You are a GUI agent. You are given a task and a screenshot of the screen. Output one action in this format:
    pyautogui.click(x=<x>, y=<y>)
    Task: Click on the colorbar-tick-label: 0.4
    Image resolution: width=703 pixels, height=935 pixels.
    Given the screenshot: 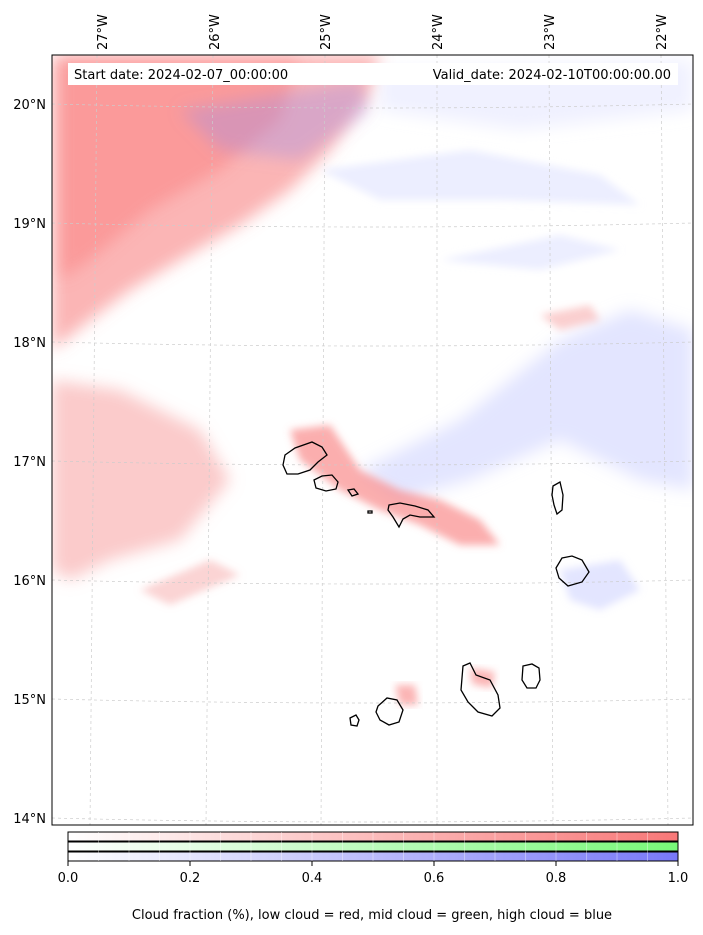 What is the action you would take?
    pyautogui.click(x=312, y=878)
    